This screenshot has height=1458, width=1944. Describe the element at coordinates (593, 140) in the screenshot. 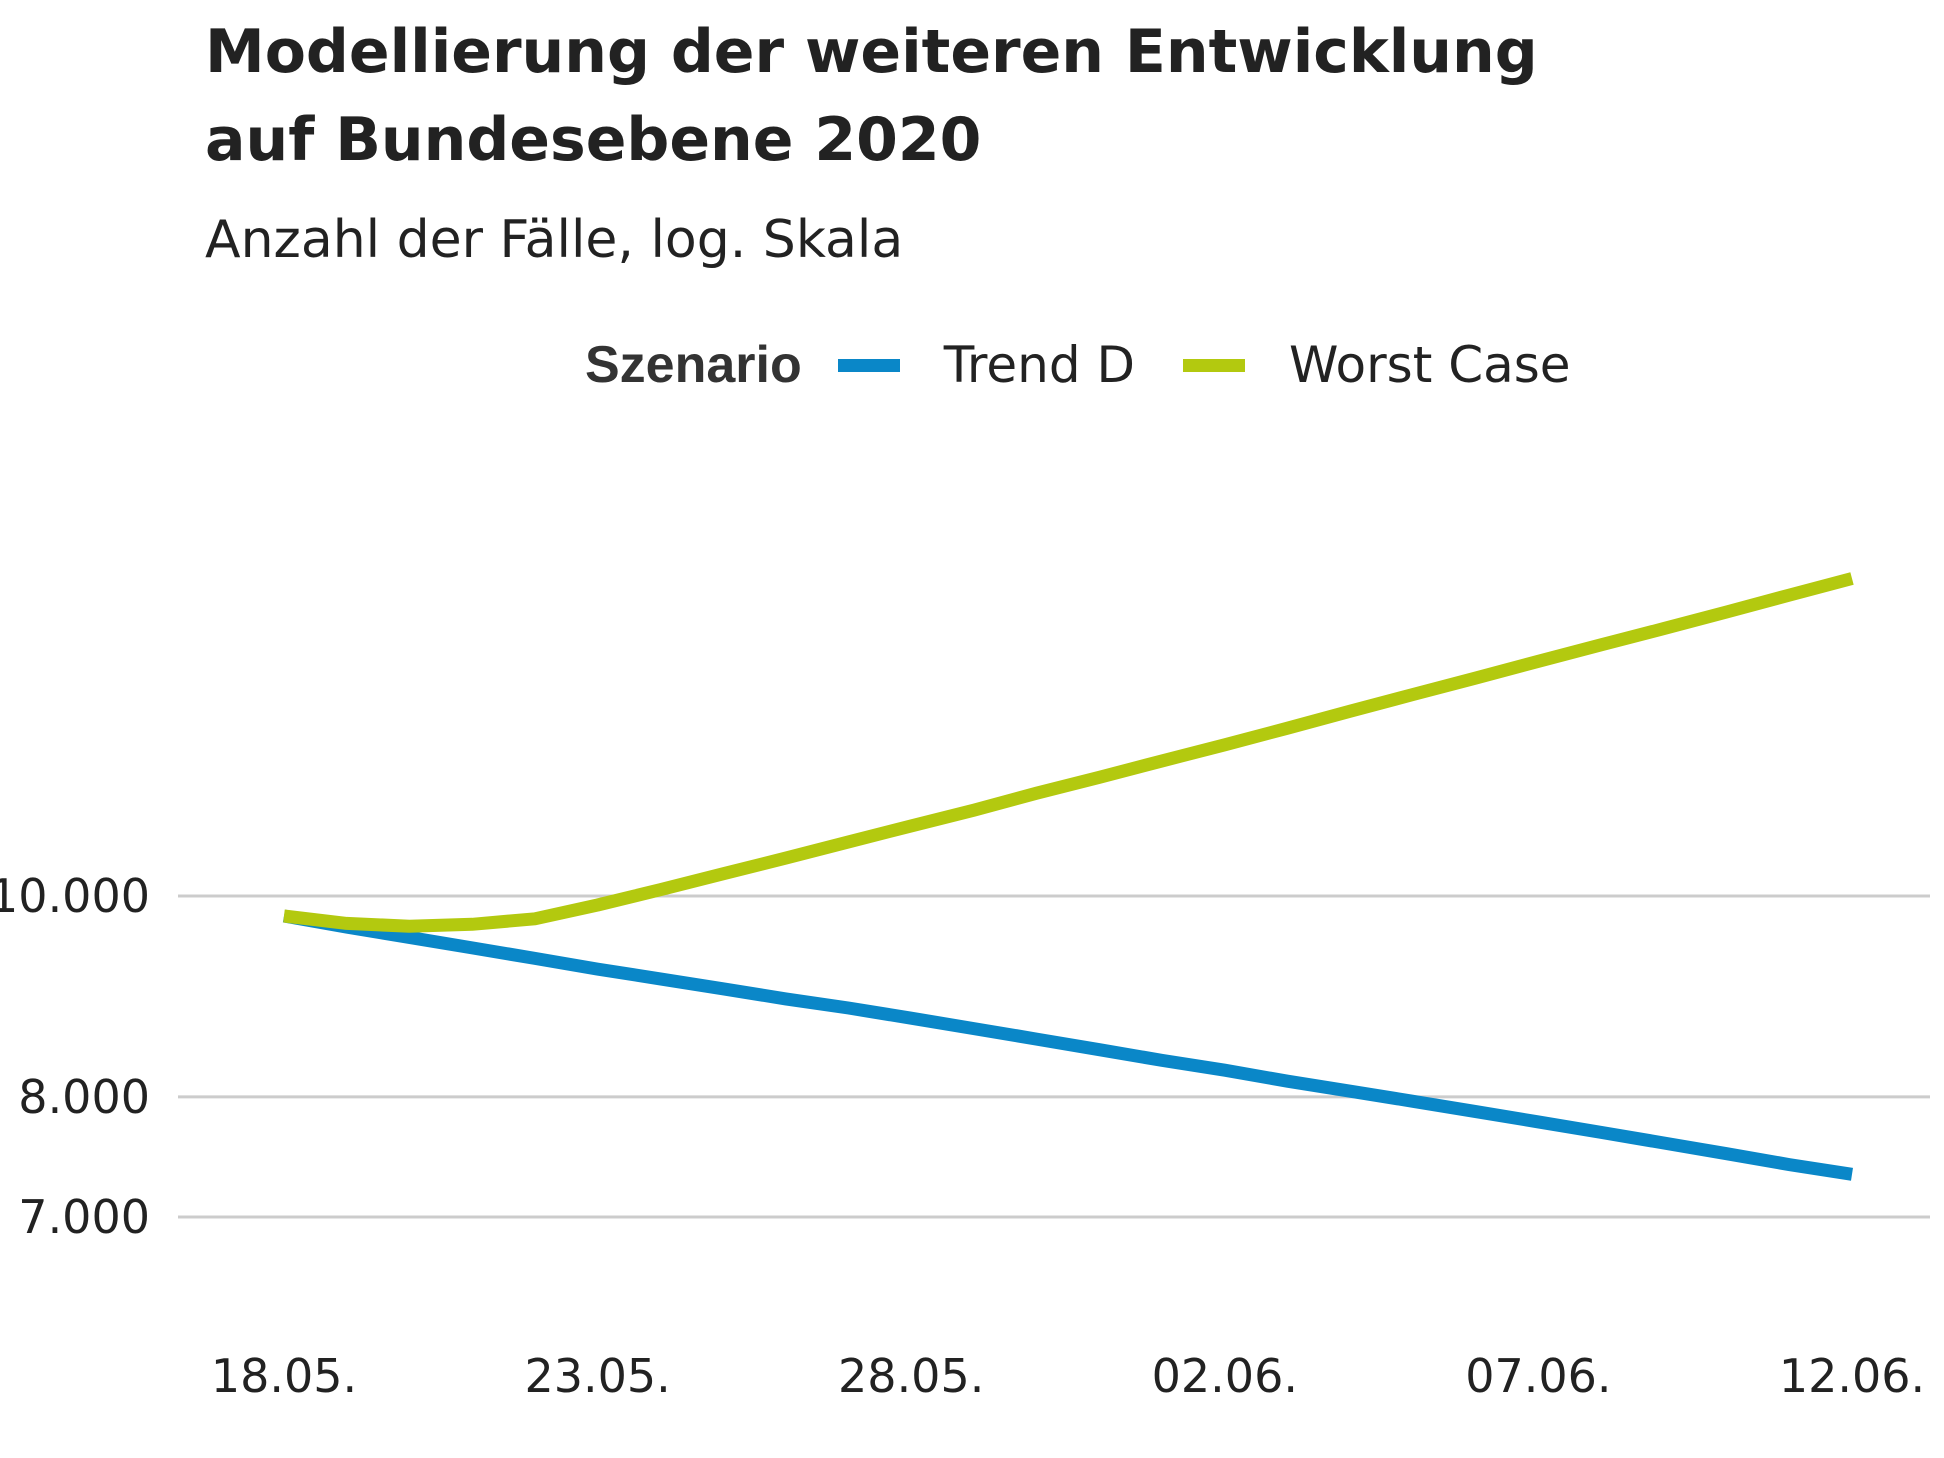

I see `chart-title-line-2: auf Bundesebene 2020` at that location.